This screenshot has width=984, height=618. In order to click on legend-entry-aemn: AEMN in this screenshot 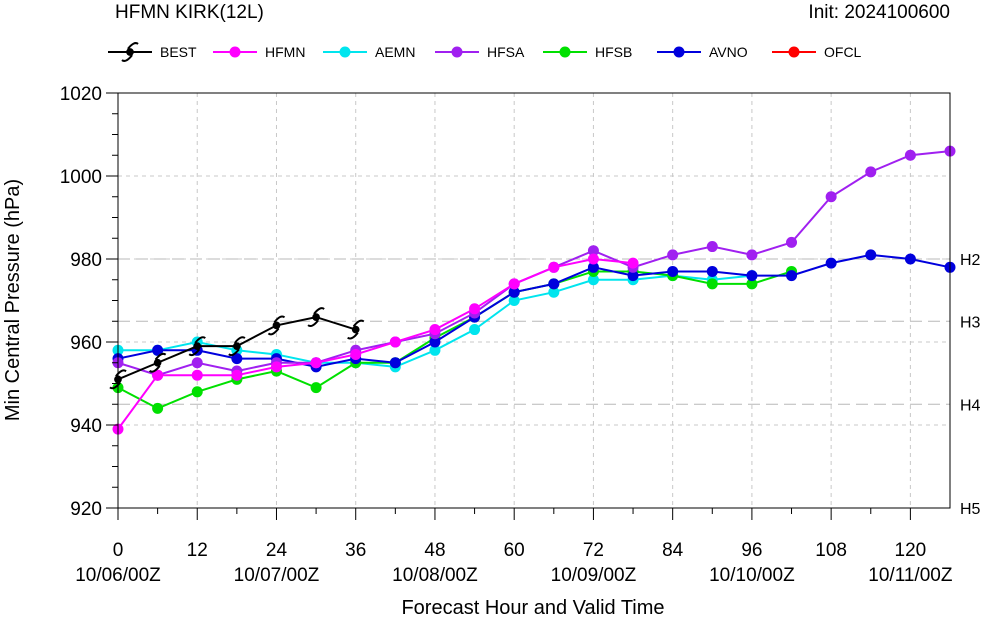, I will do `click(369, 52)`.